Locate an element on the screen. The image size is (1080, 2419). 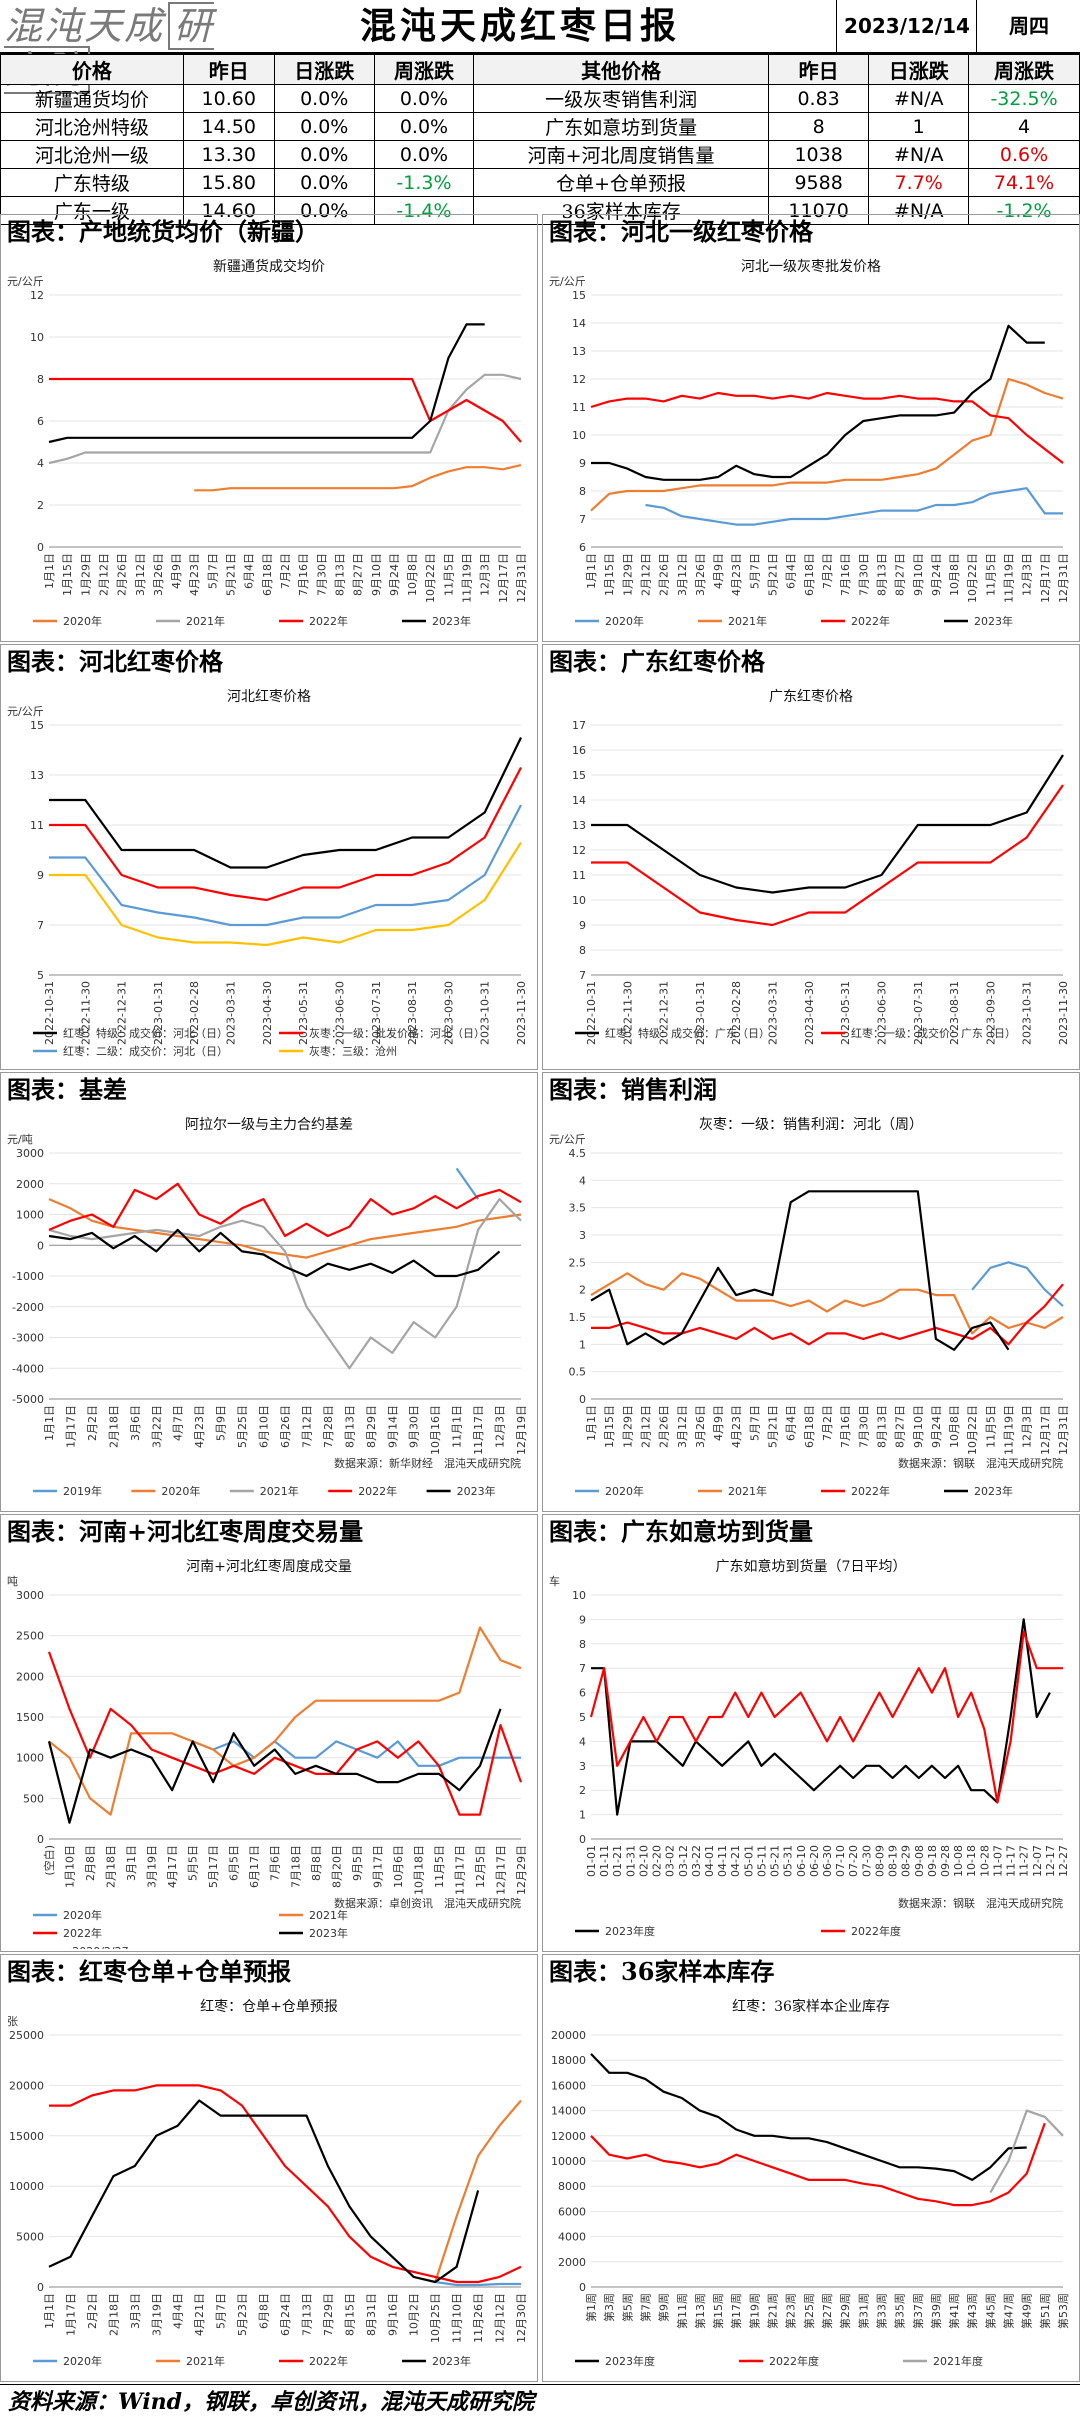
x-tick-label: 第11周 is located at coordinates (682, 2311).